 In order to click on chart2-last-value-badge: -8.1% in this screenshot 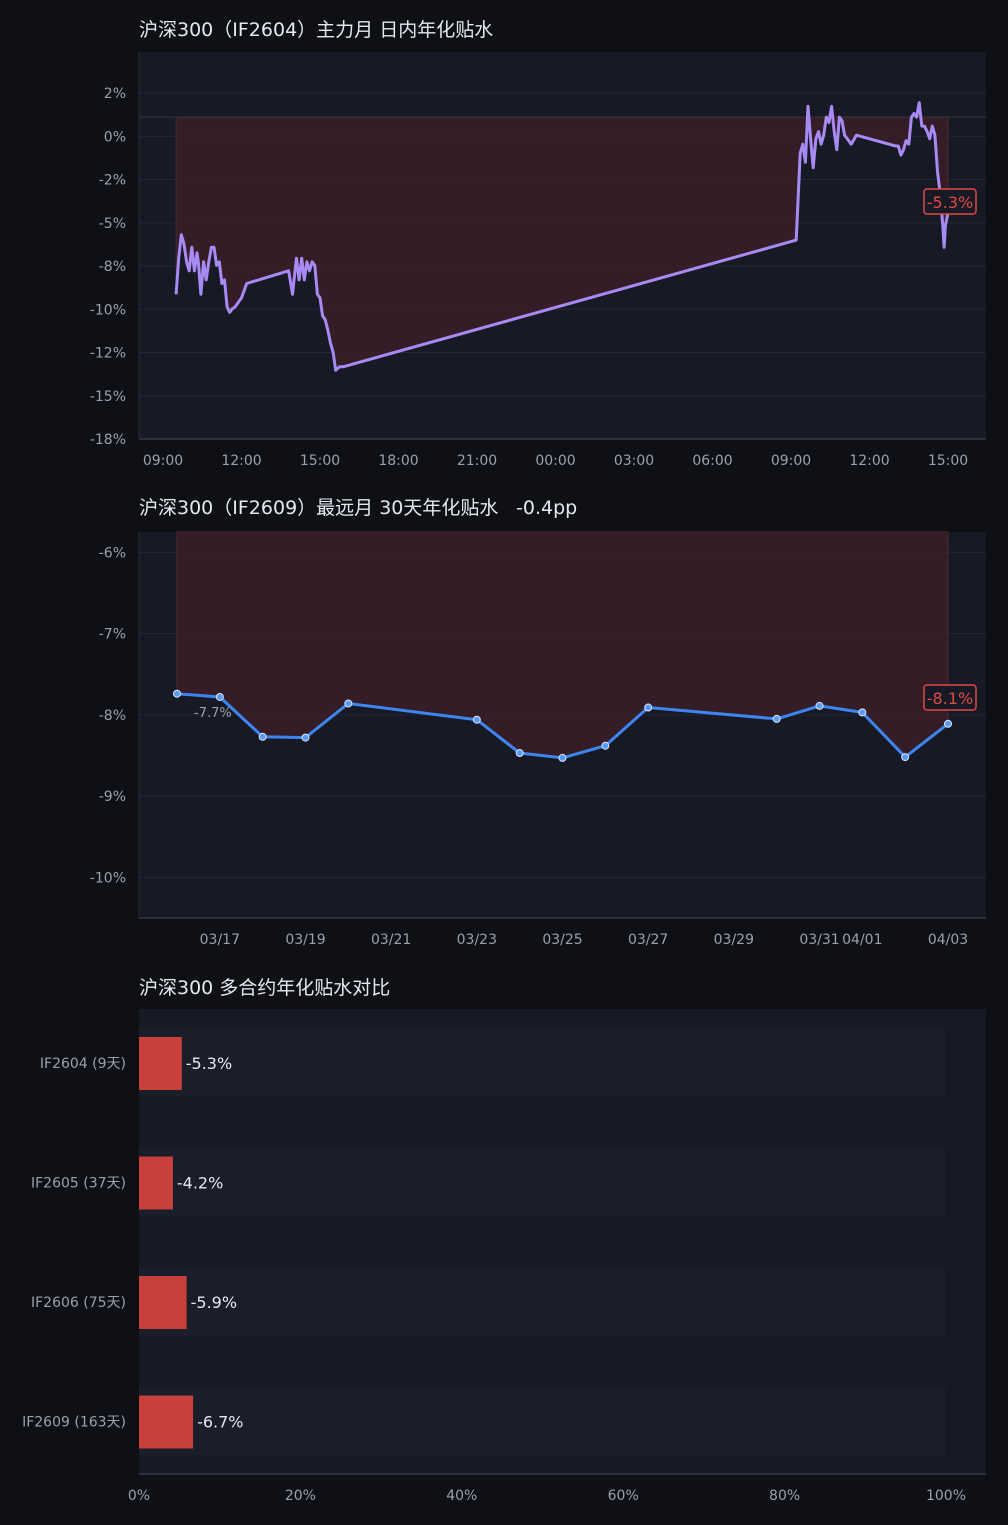, I will do `click(950, 697)`.